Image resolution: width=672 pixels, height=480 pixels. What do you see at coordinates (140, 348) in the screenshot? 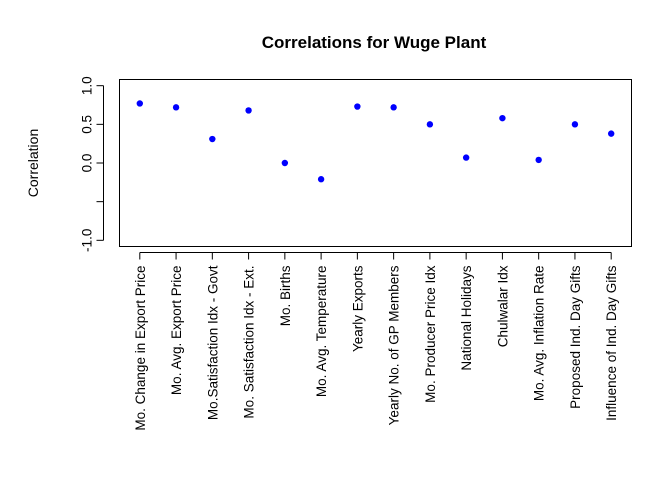
I see `x-tick-label: Mo. Change in Export Price` at bounding box center [140, 348].